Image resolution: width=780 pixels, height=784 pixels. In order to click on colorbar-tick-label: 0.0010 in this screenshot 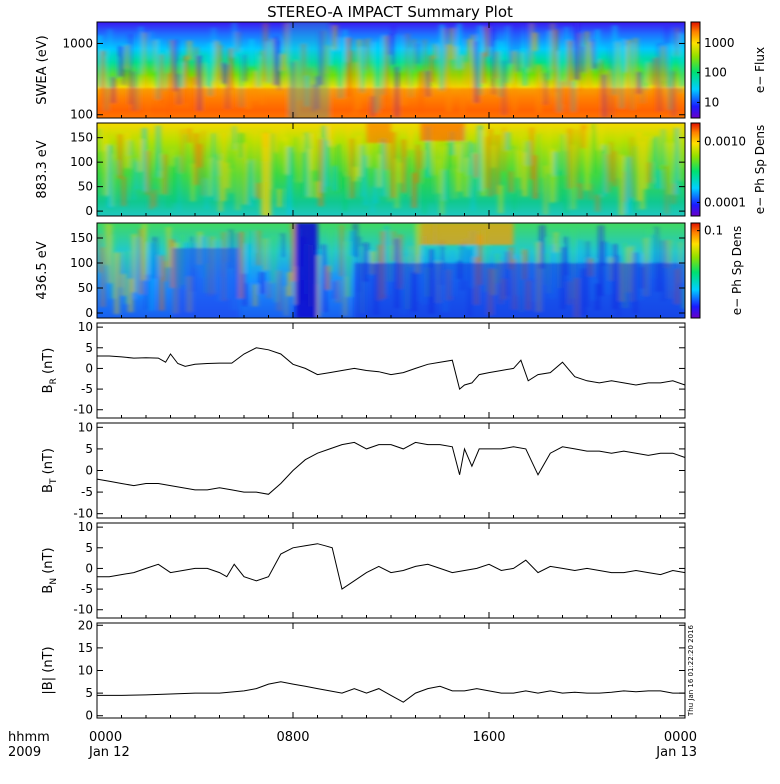, I will do `click(725, 141)`.